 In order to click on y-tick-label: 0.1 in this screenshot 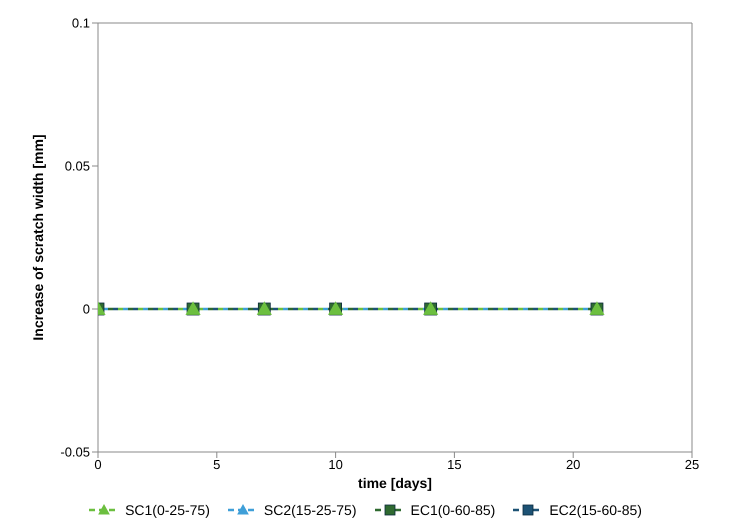, I will do `click(81, 23)`.